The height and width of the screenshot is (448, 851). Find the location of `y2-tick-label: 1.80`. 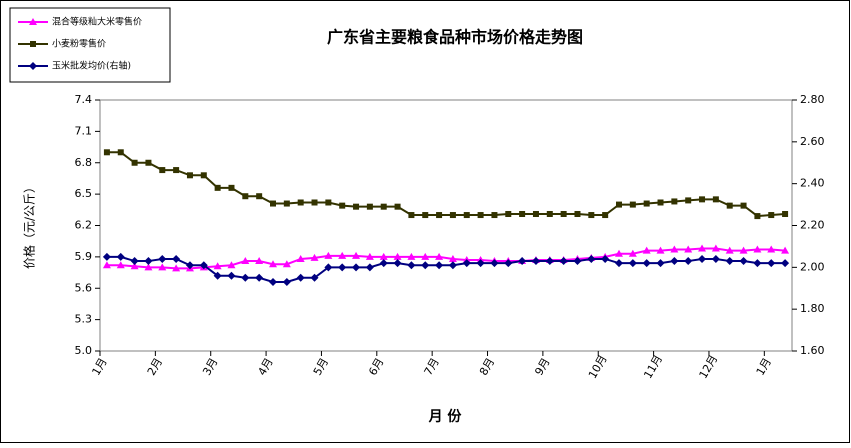

y2-tick-label: 1.80 is located at coordinates (812, 308).